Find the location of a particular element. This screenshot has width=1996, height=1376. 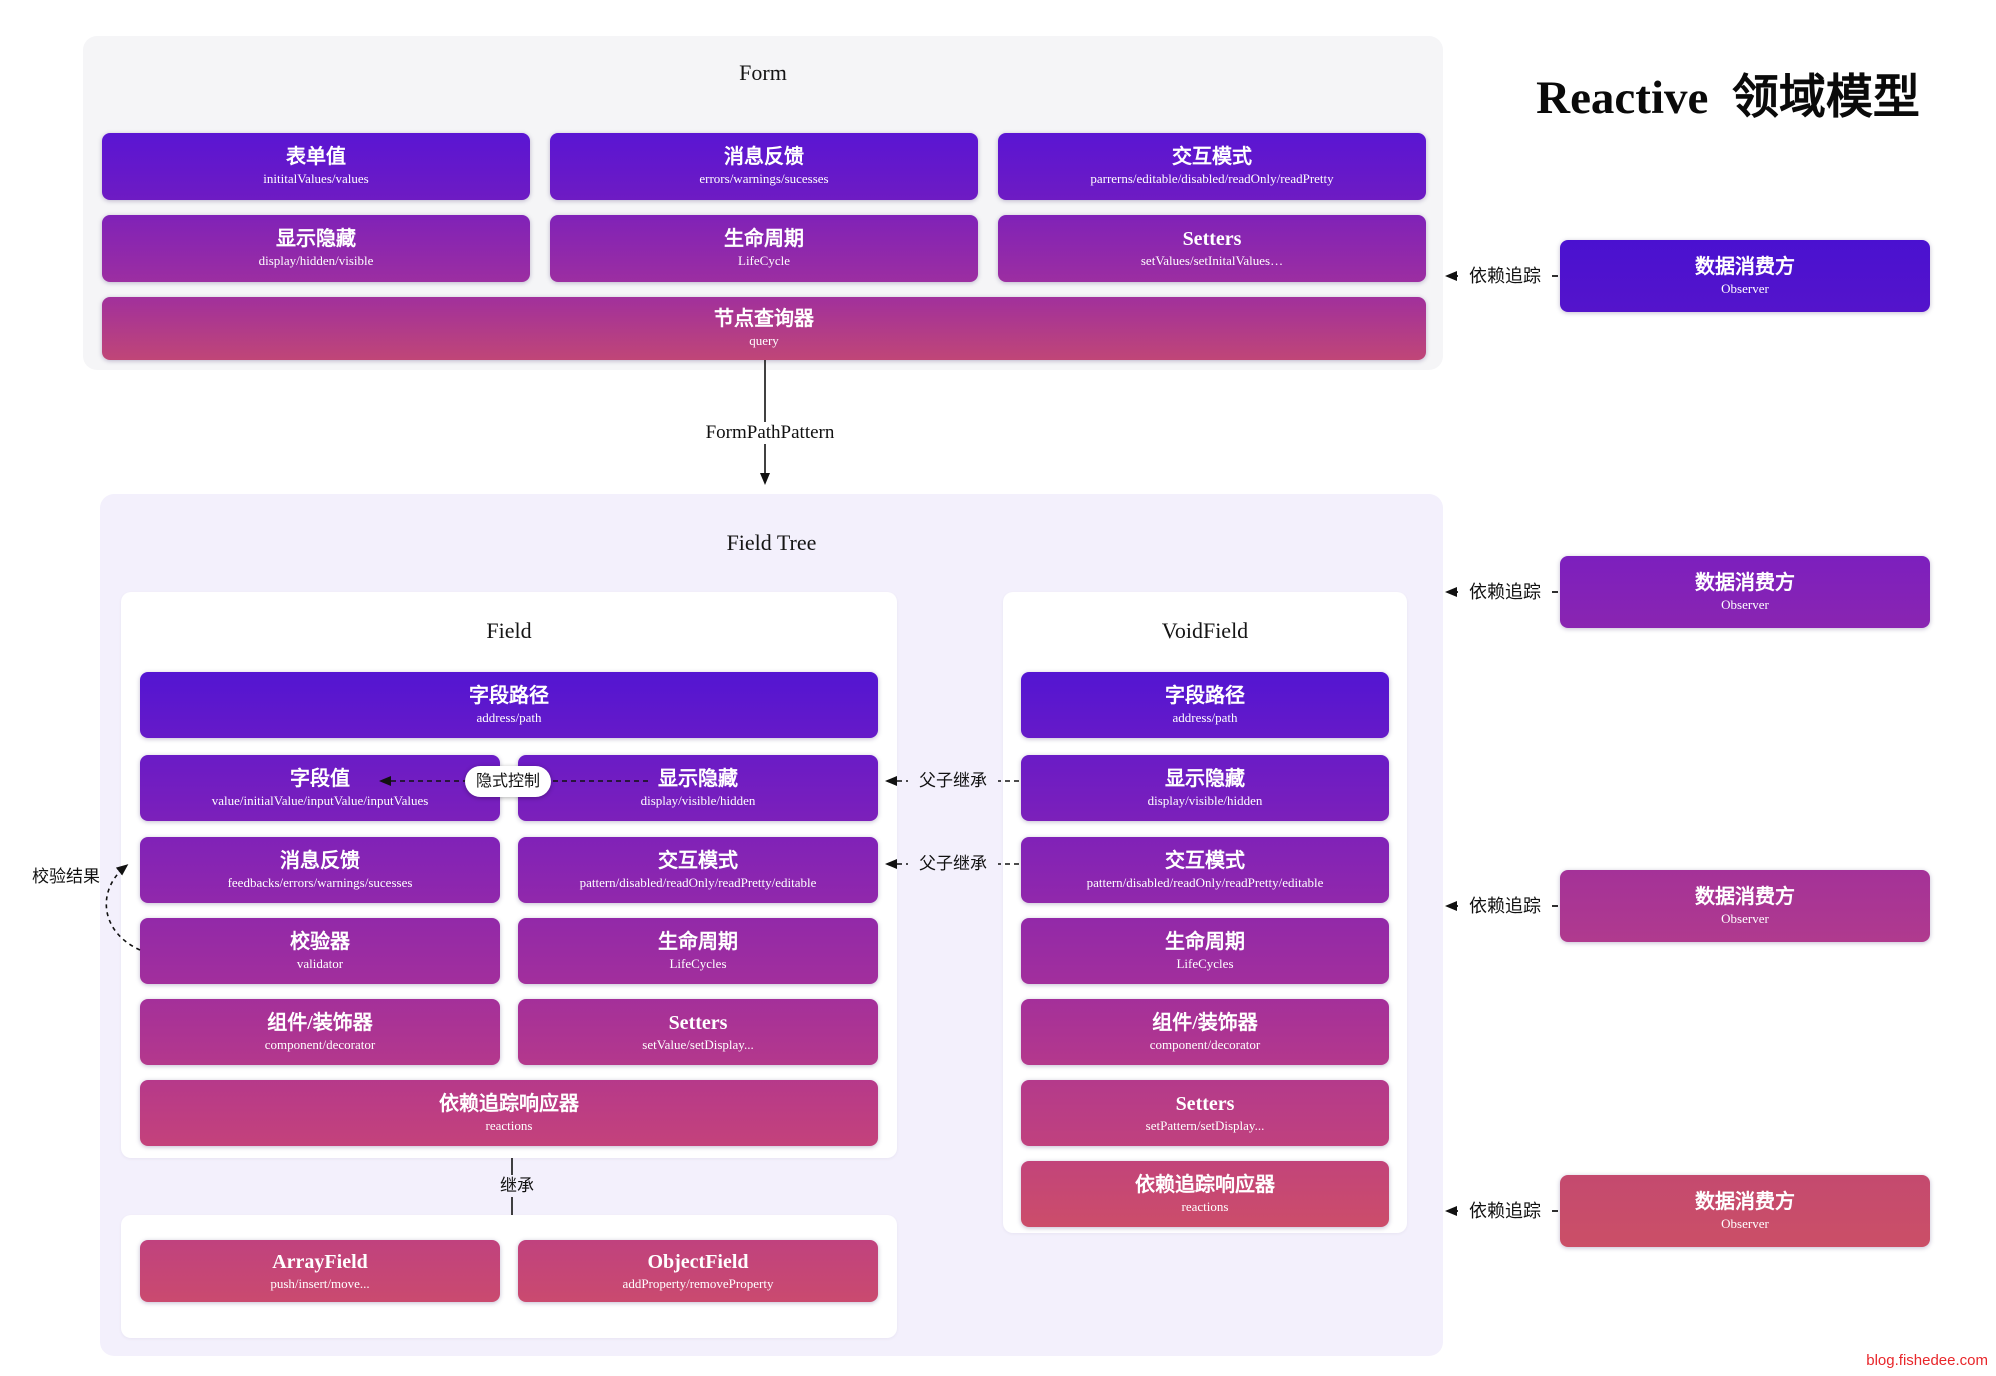

box-subtitle: display/hidden/visible is located at coordinates (316, 261).